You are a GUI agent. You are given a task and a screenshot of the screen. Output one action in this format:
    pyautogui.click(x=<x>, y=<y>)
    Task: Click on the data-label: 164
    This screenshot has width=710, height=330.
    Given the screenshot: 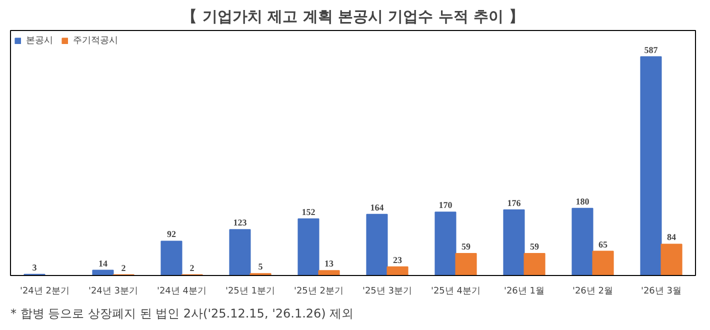 What is the action you would take?
    pyautogui.click(x=377, y=207)
    